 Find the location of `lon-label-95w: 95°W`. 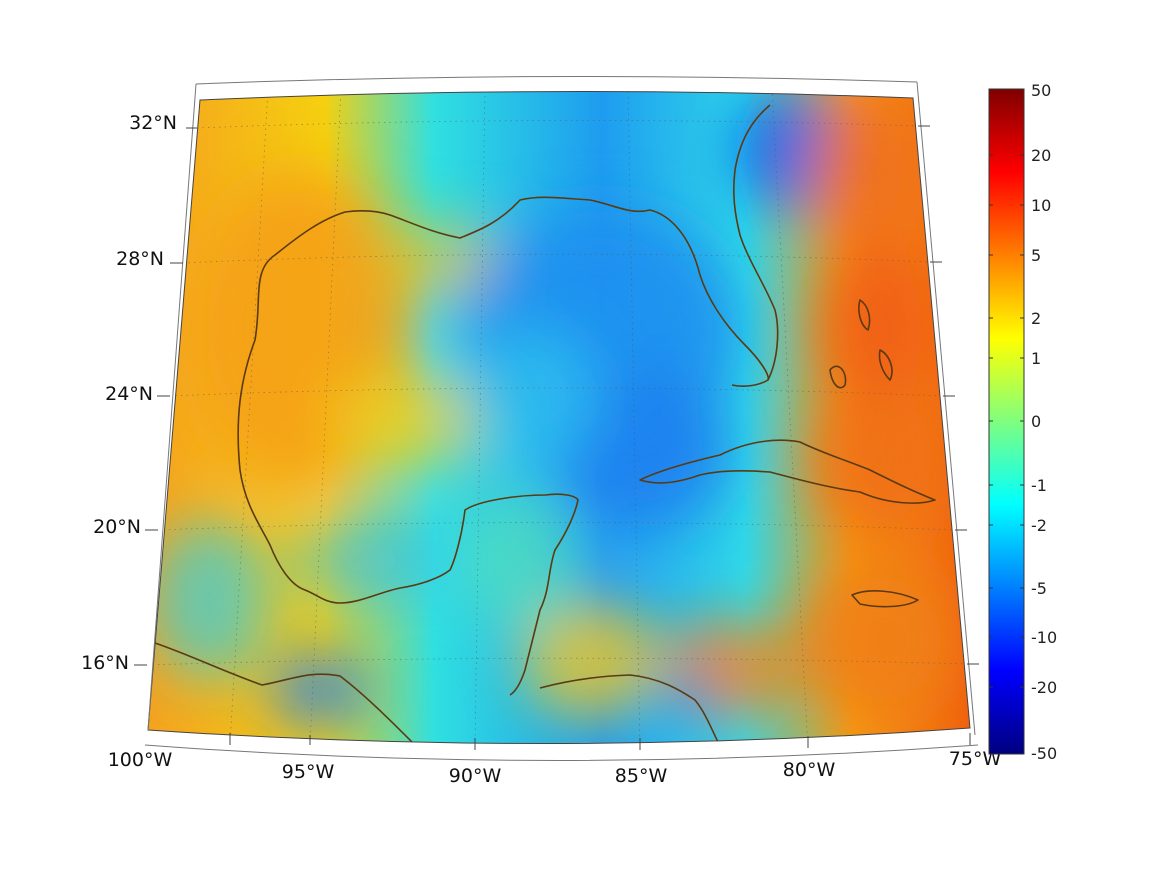

lon-label-95w: 95°W is located at coordinates (308, 772).